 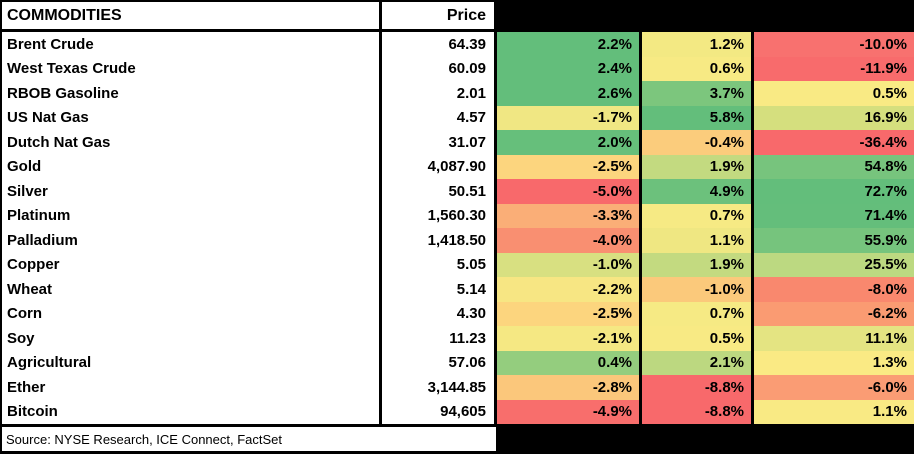 What do you see at coordinates (696, 68) in the screenshot?
I see `change-cell-2: 0.6%` at bounding box center [696, 68].